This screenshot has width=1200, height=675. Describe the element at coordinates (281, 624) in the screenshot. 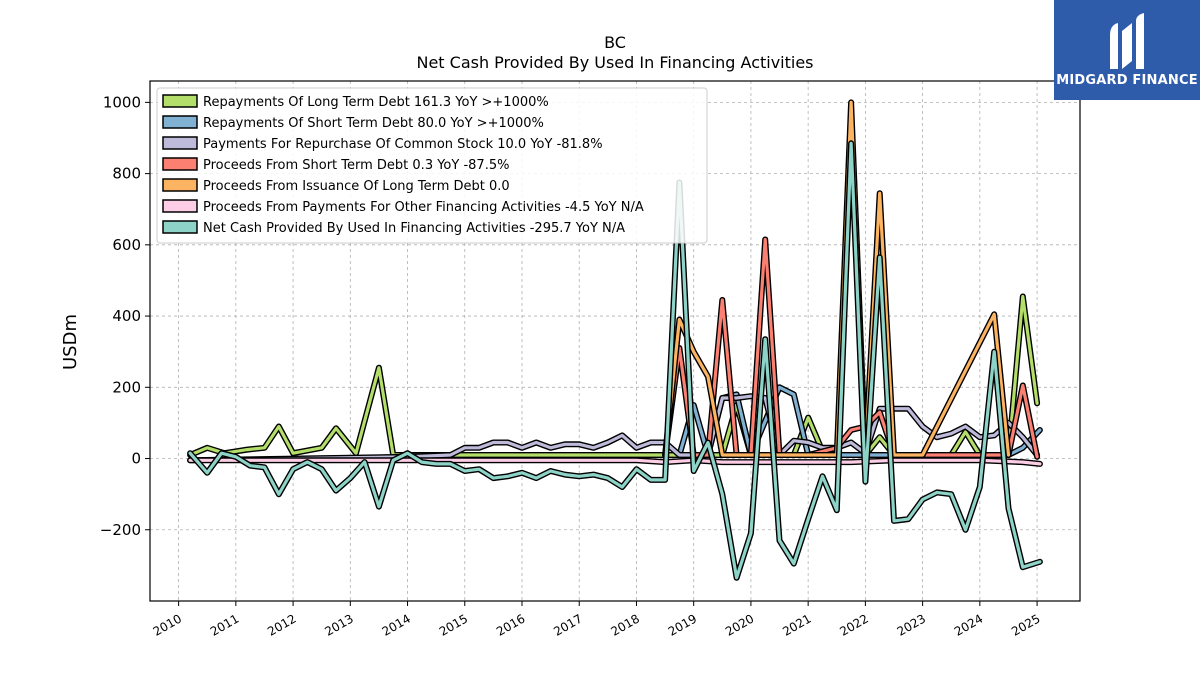

I see `x-tick-label: 2012` at that location.